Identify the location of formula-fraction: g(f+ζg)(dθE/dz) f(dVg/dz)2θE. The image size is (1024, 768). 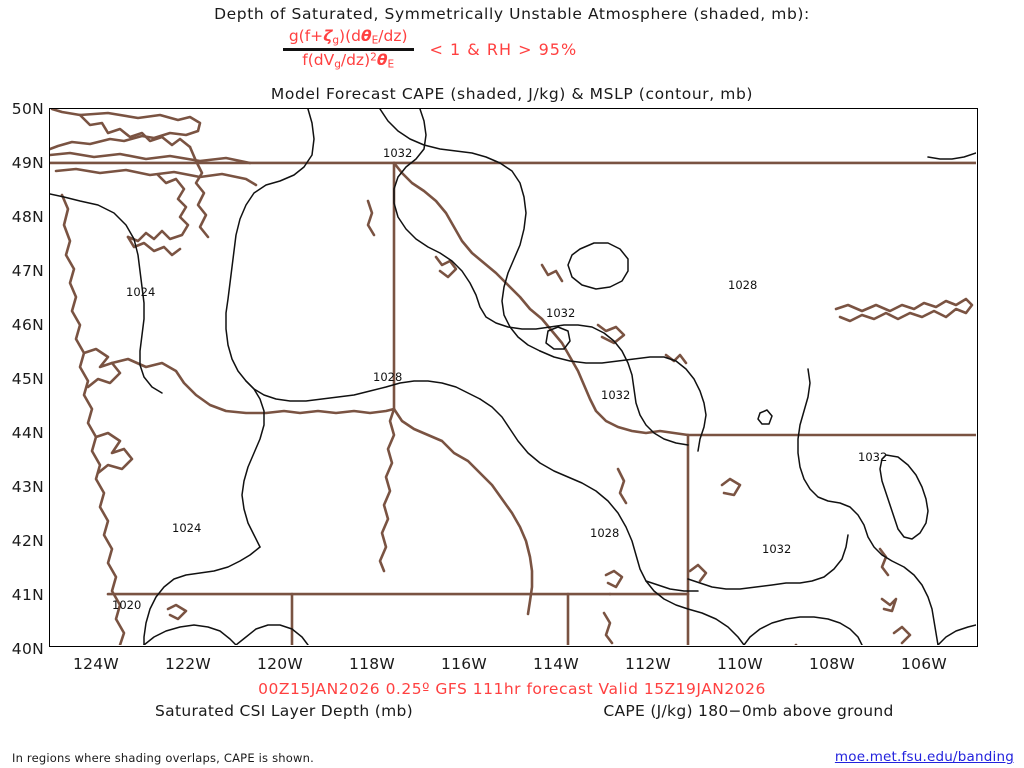
(348, 49).